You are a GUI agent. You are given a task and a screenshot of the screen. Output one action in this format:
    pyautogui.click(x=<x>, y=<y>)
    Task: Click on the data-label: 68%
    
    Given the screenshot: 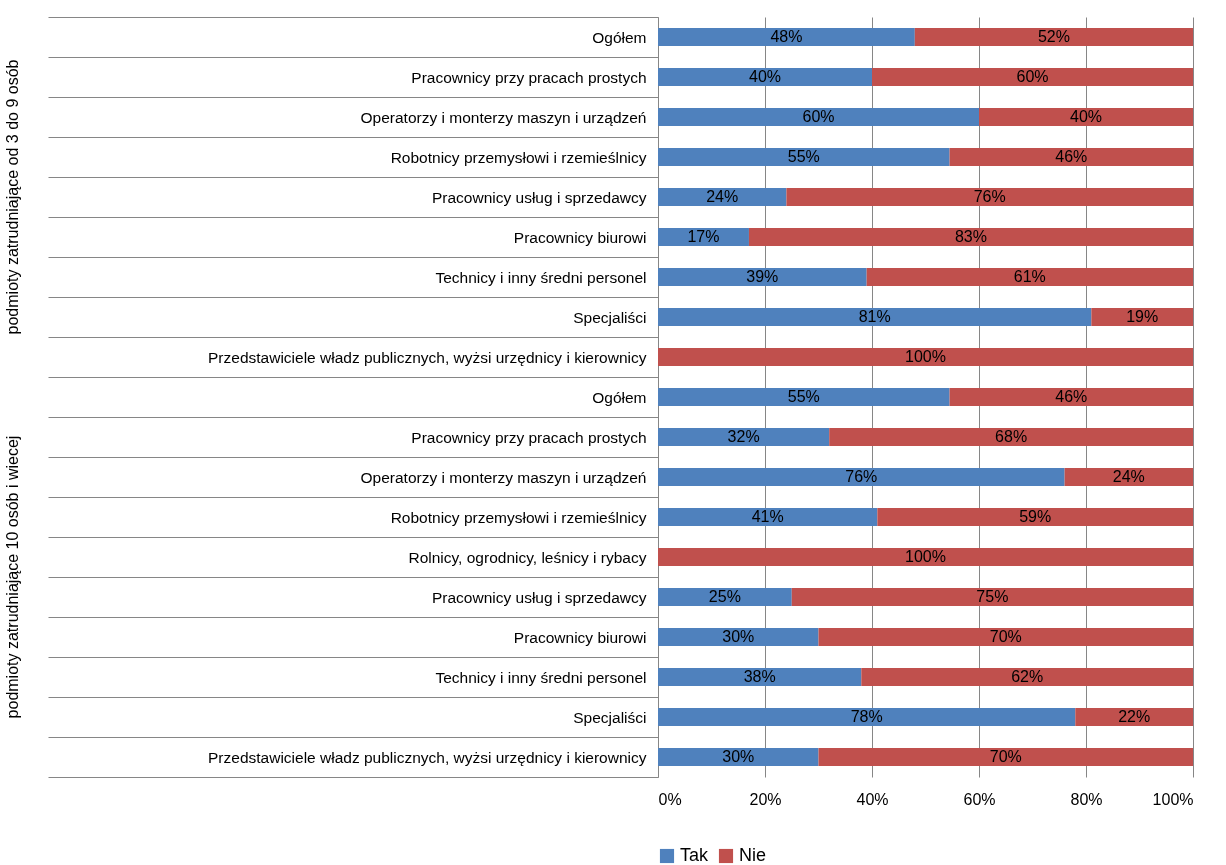 What is the action you would take?
    pyautogui.click(x=1011, y=436)
    